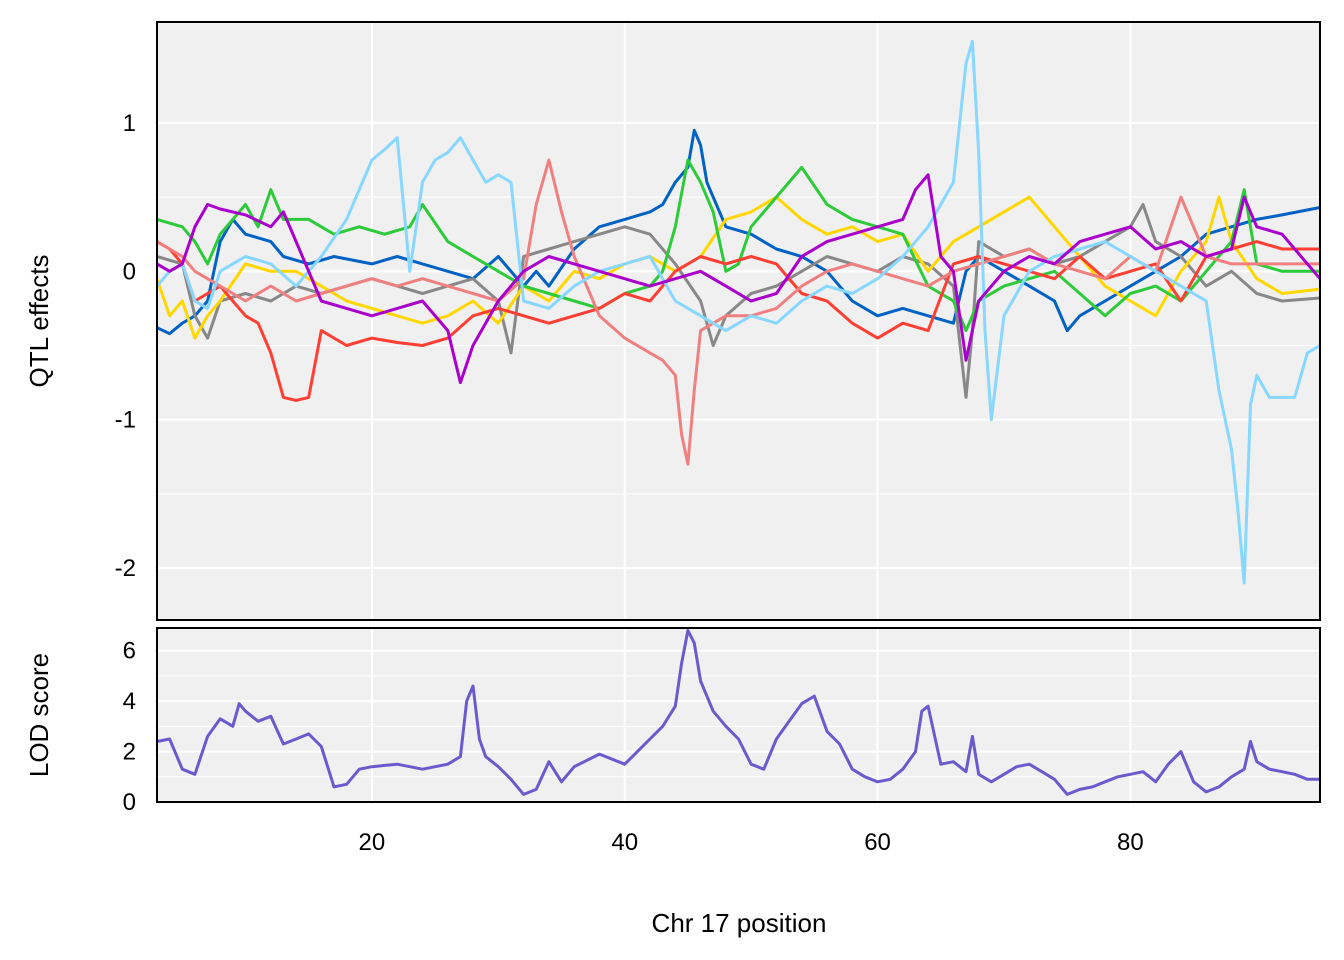 The image size is (1344, 960). I want to click on x-ticks: 20 40 60 80, so click(751, 842).